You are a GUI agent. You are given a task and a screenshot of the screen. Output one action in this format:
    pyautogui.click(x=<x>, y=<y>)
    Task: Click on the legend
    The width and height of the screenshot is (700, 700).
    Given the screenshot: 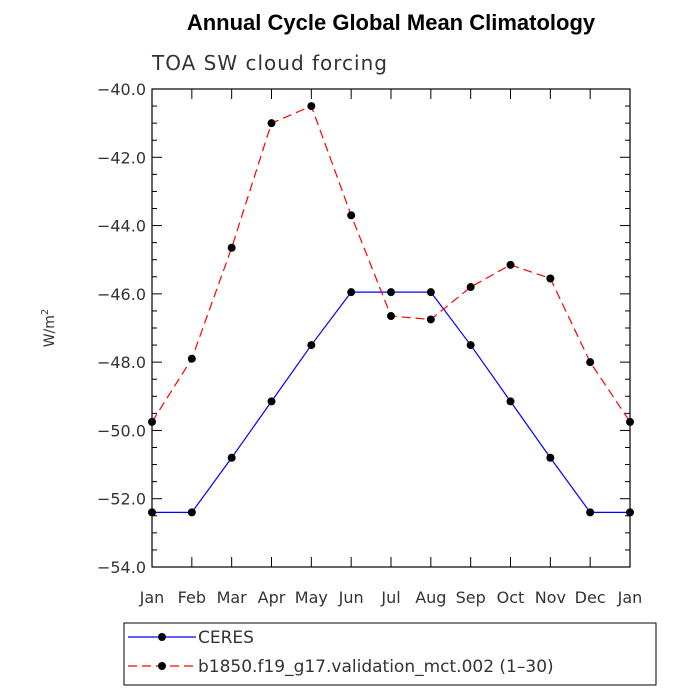 What is the action you would take?
    pyautogui.click(x=390, y=654)
    